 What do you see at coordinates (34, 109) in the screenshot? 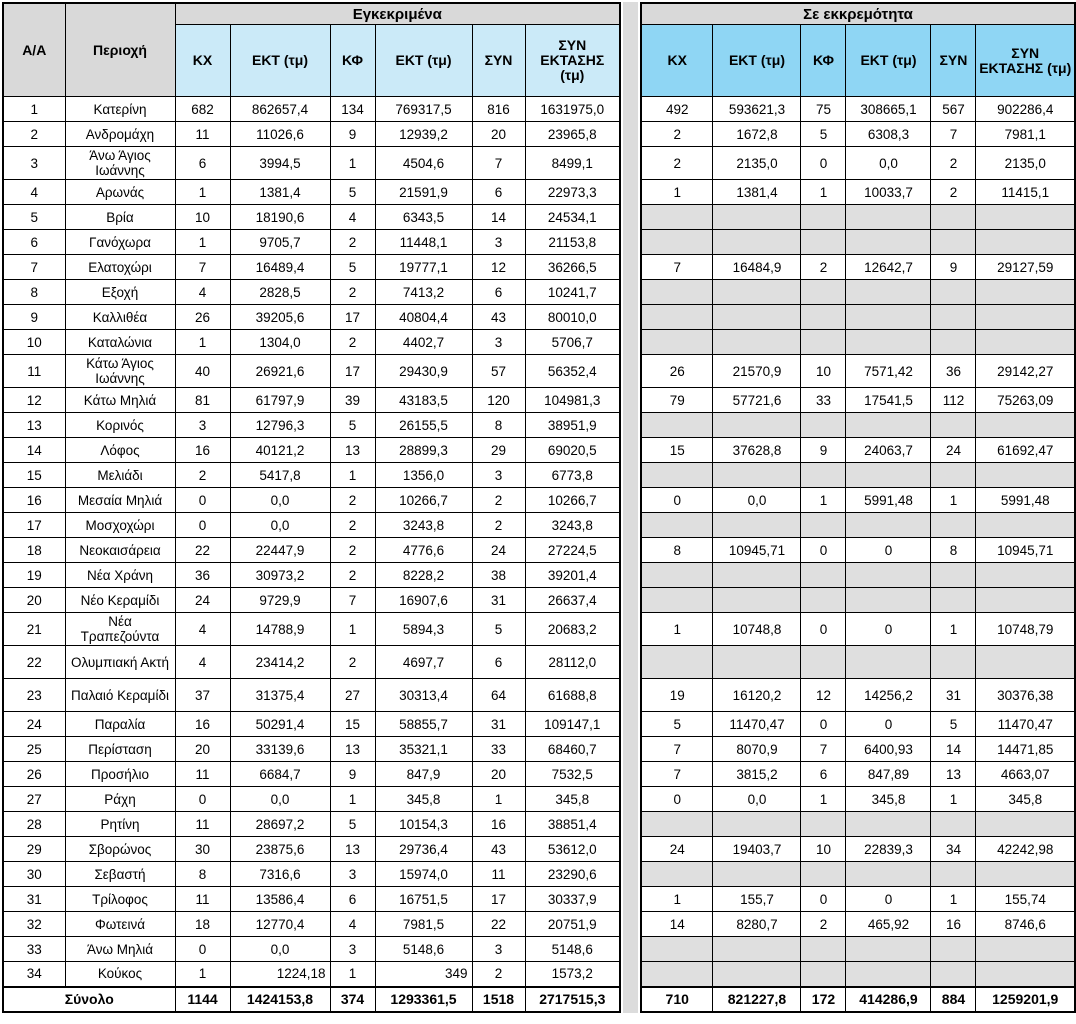
I see `row-number: 1` at bounding box center [34, 109].